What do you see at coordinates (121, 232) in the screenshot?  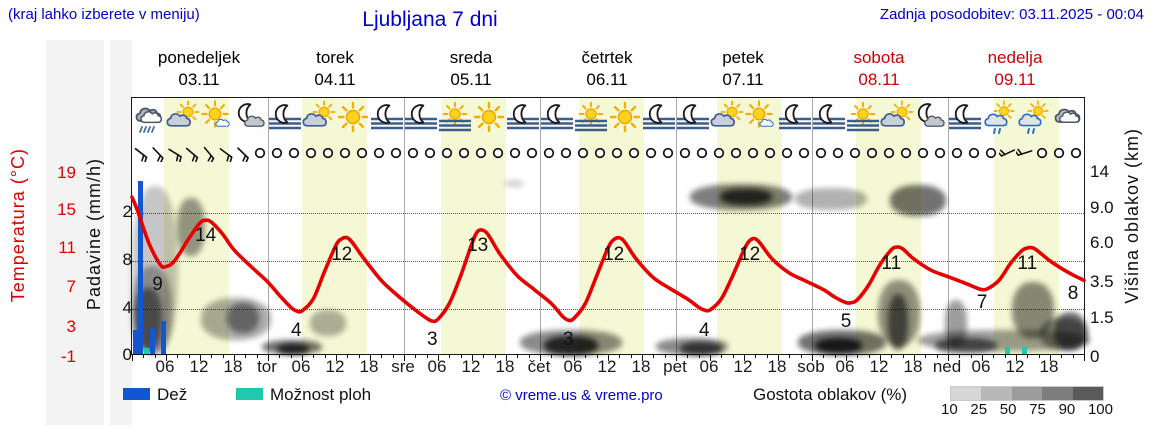 I see `axis-backdrop-strip-right` at bounding box center [121, 232].